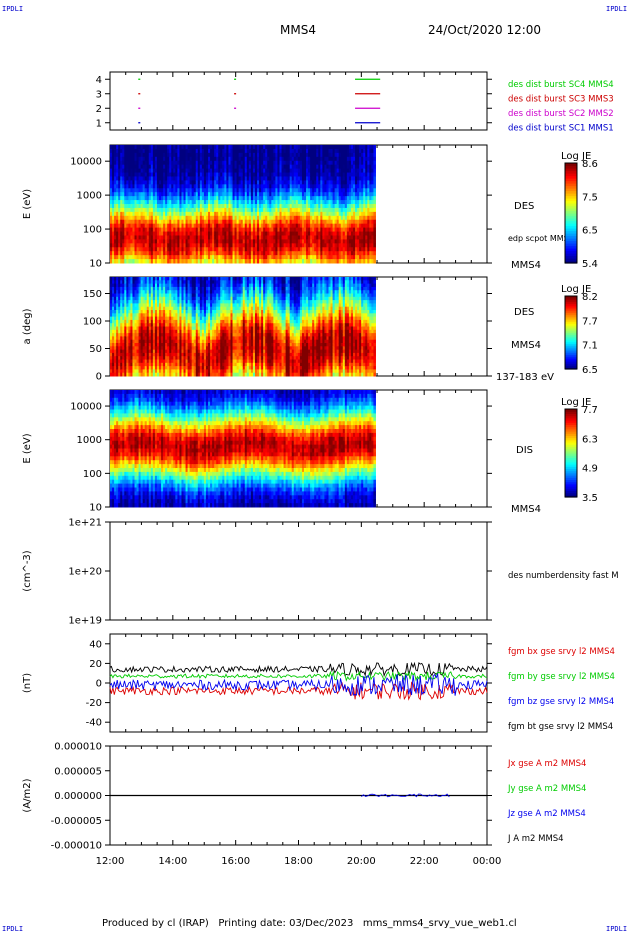 This screenshot has width=630, height=934. Describe the element at coordinates (571, 240) in the screenshot. I see `colorbar-swatch` at that location.